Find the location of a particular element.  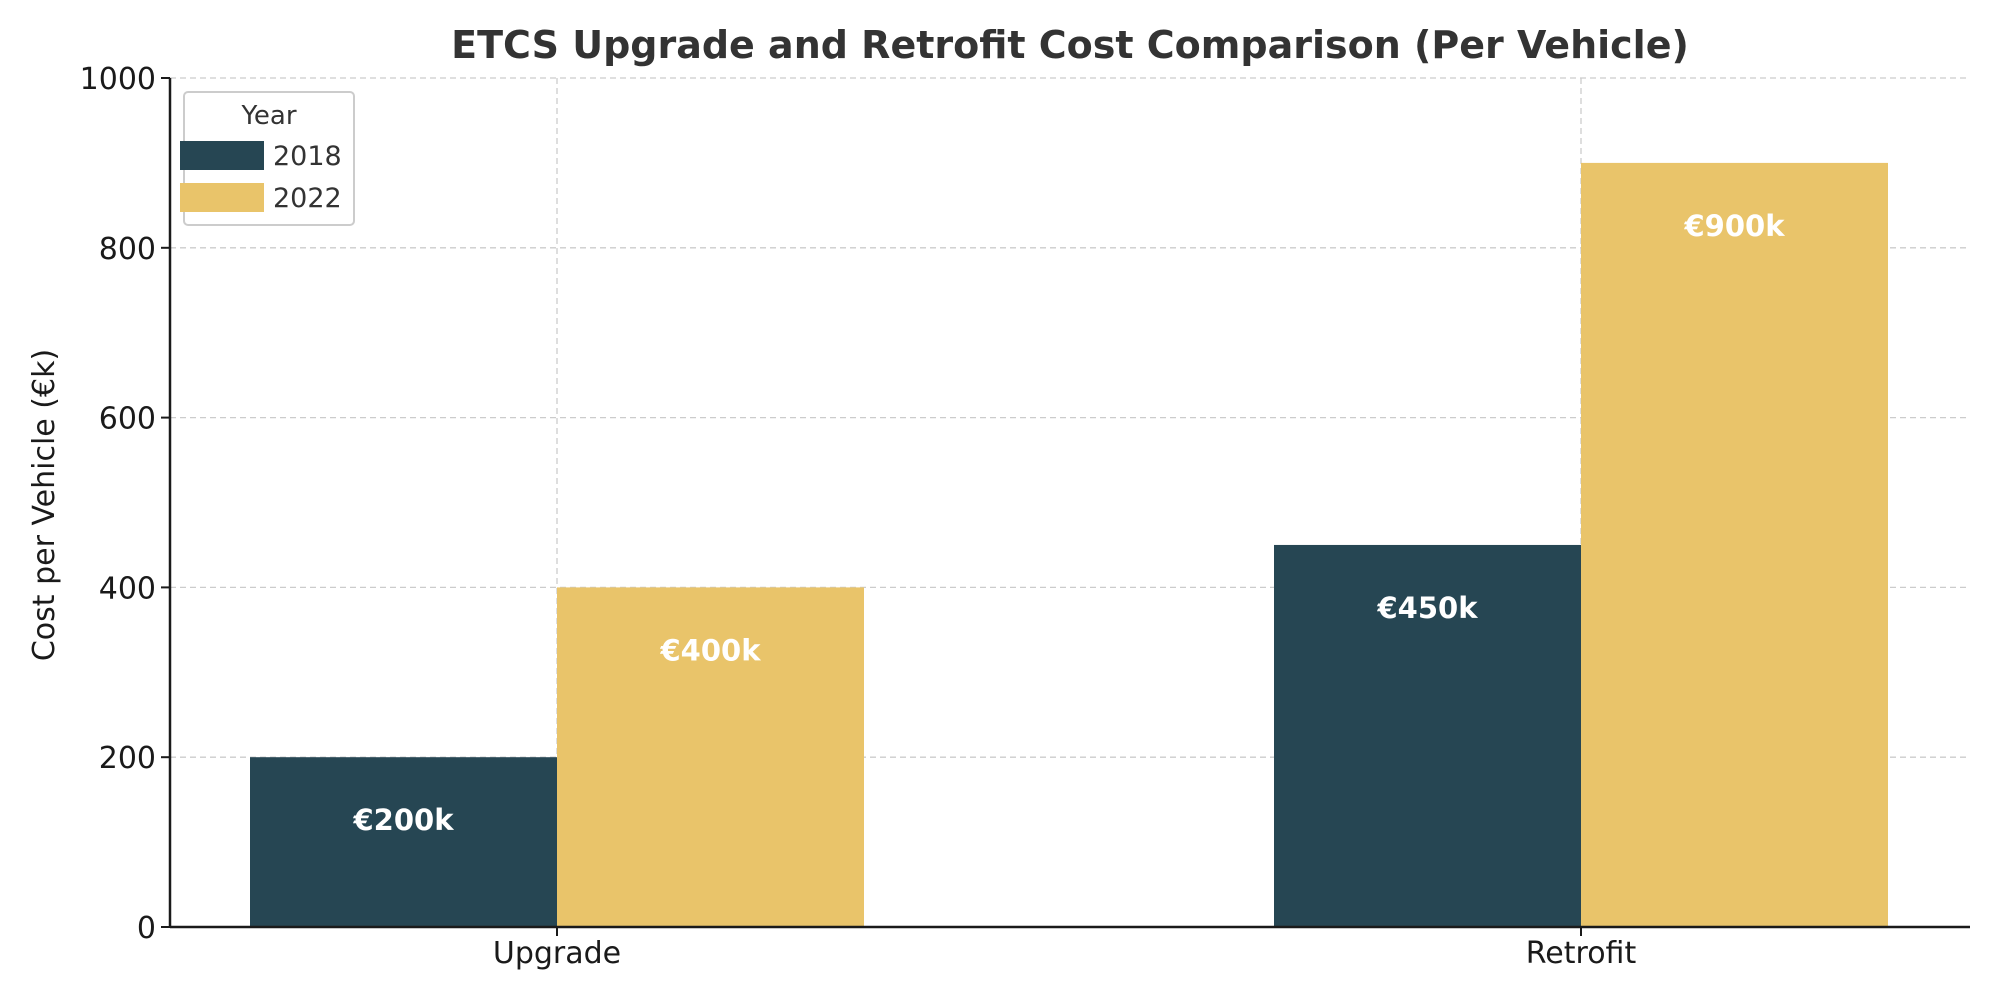

legend: Year 2018 2022 is located at coordinates (267, 158).